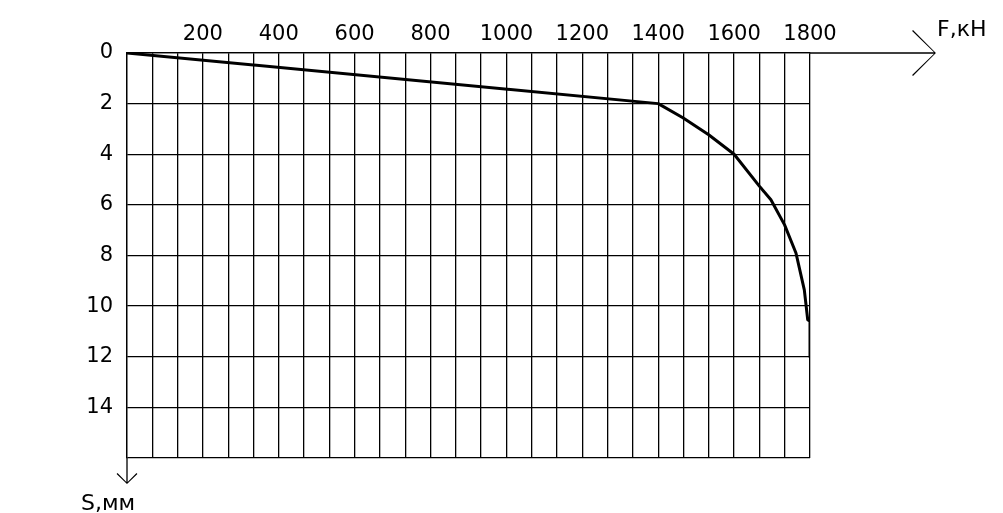  Describe the element at coordinates (354, 32) in the screenshot. I see `x-tick-label: 600` at that location.